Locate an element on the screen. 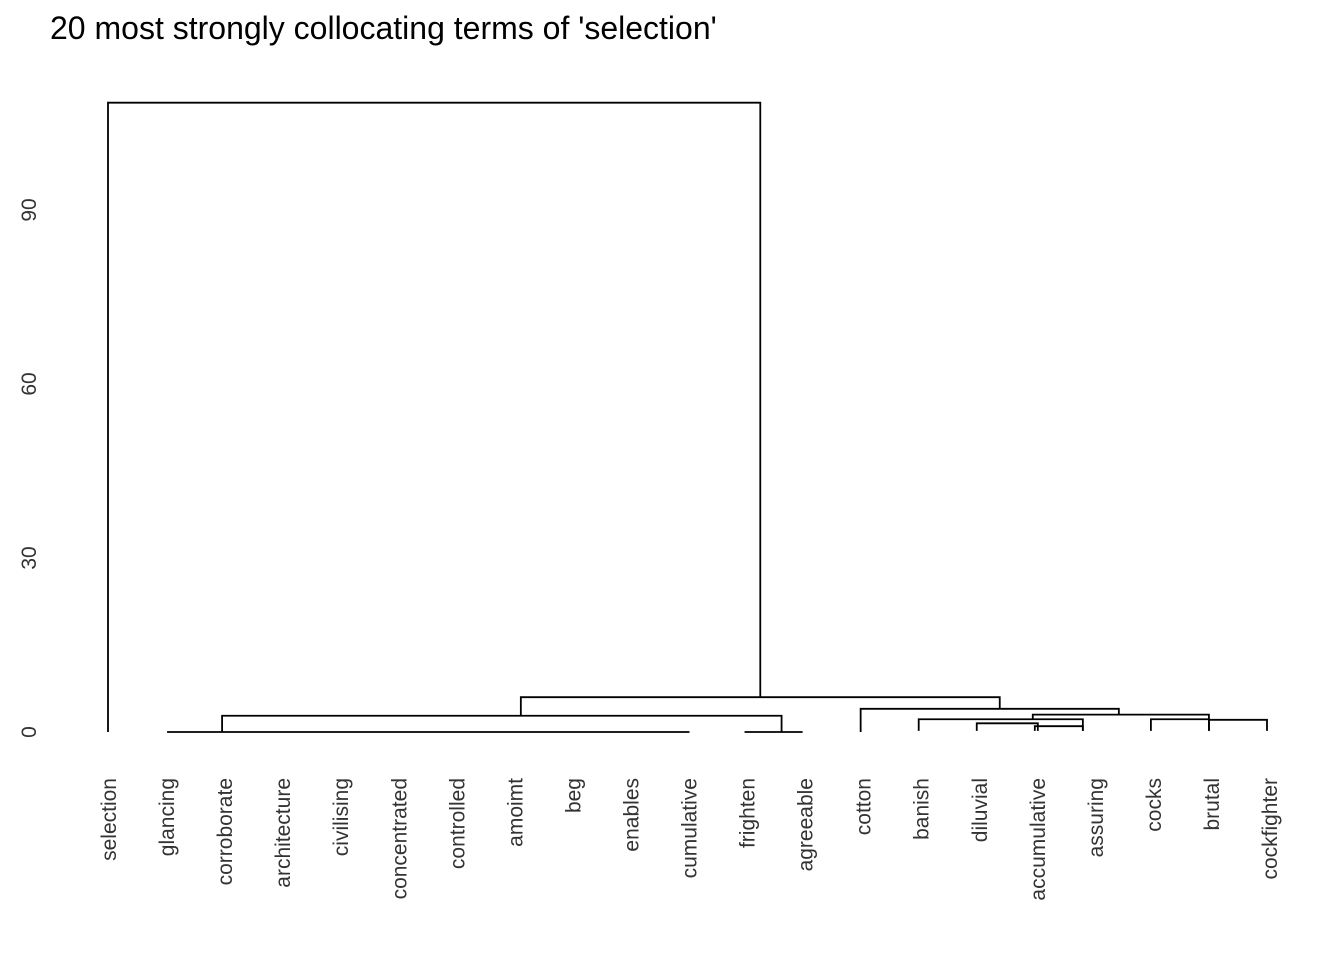 This screenshot has height=960, width=1344. leaf-label-amoimt: amoimt is located at coordinates (515, 812).